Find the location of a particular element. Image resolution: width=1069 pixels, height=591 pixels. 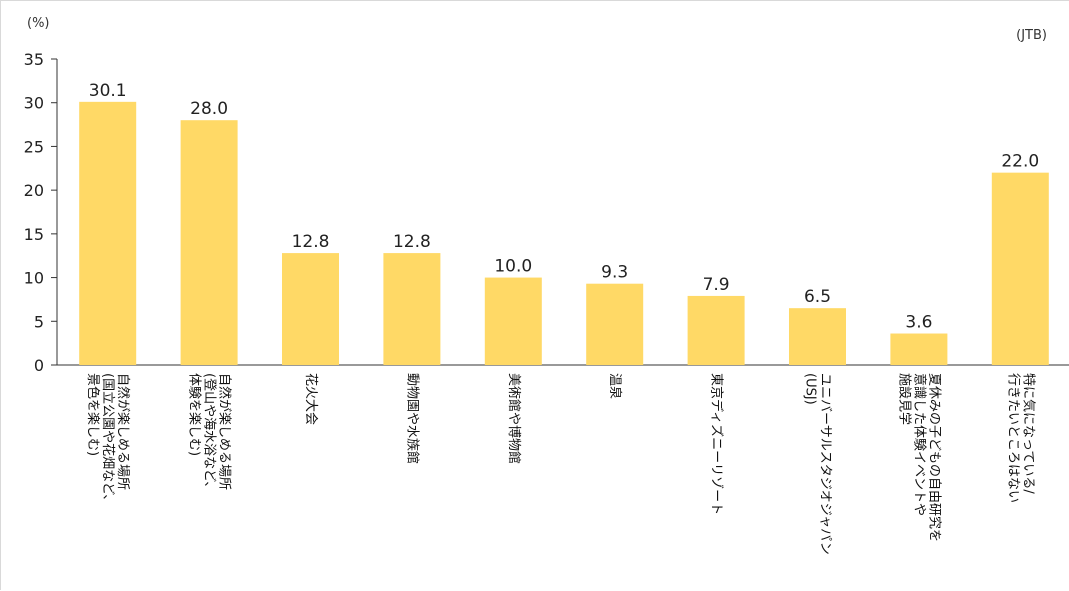

category-label: (USJ) is located at coordinates (810, 389).